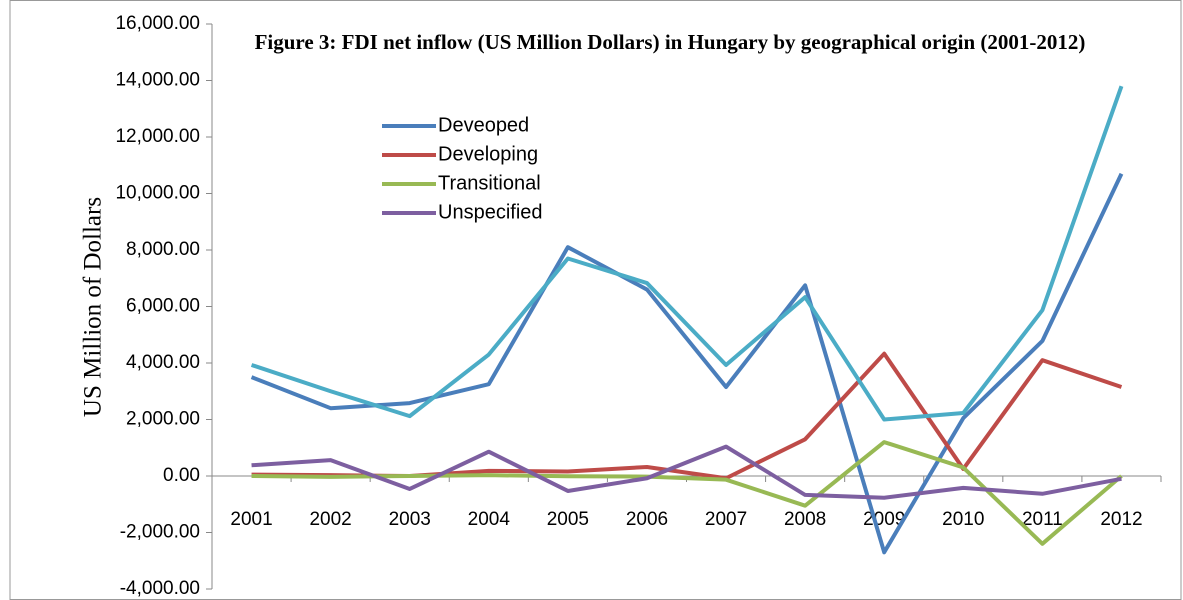  Describe the element at coordinates (163, 249) in the screenshot. I see `y-tick-label: 8,000.00` at that location.